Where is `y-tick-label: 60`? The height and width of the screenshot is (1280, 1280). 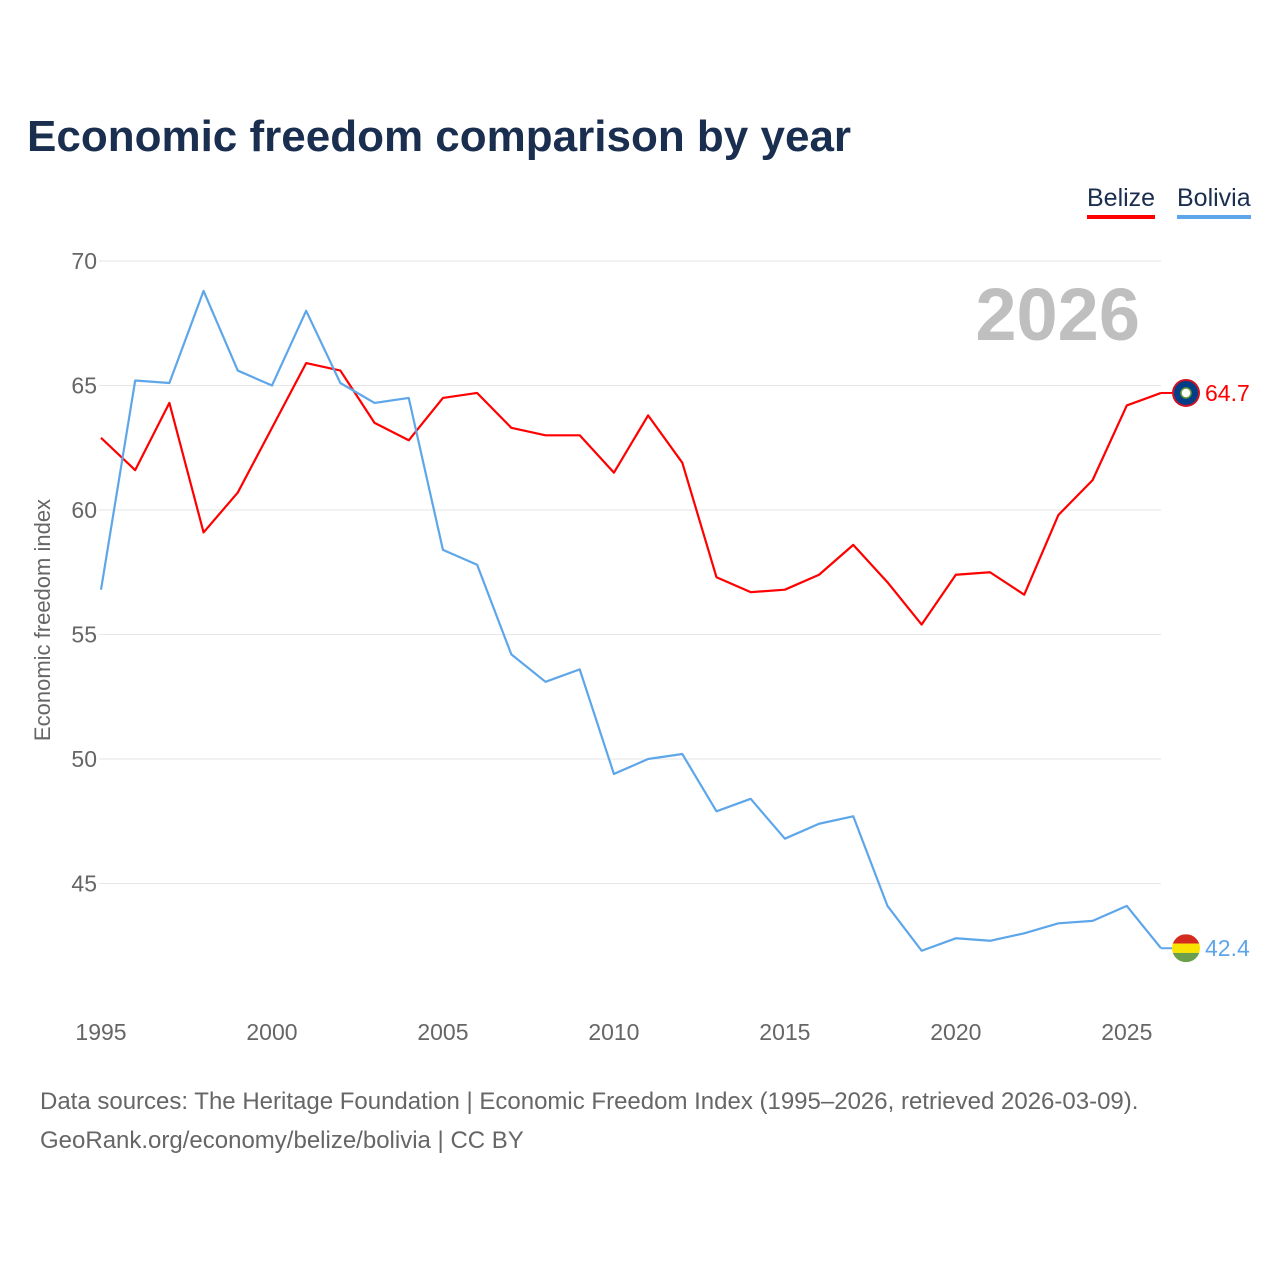
y-tick-label: 60 is located at coordinates (84, 510).